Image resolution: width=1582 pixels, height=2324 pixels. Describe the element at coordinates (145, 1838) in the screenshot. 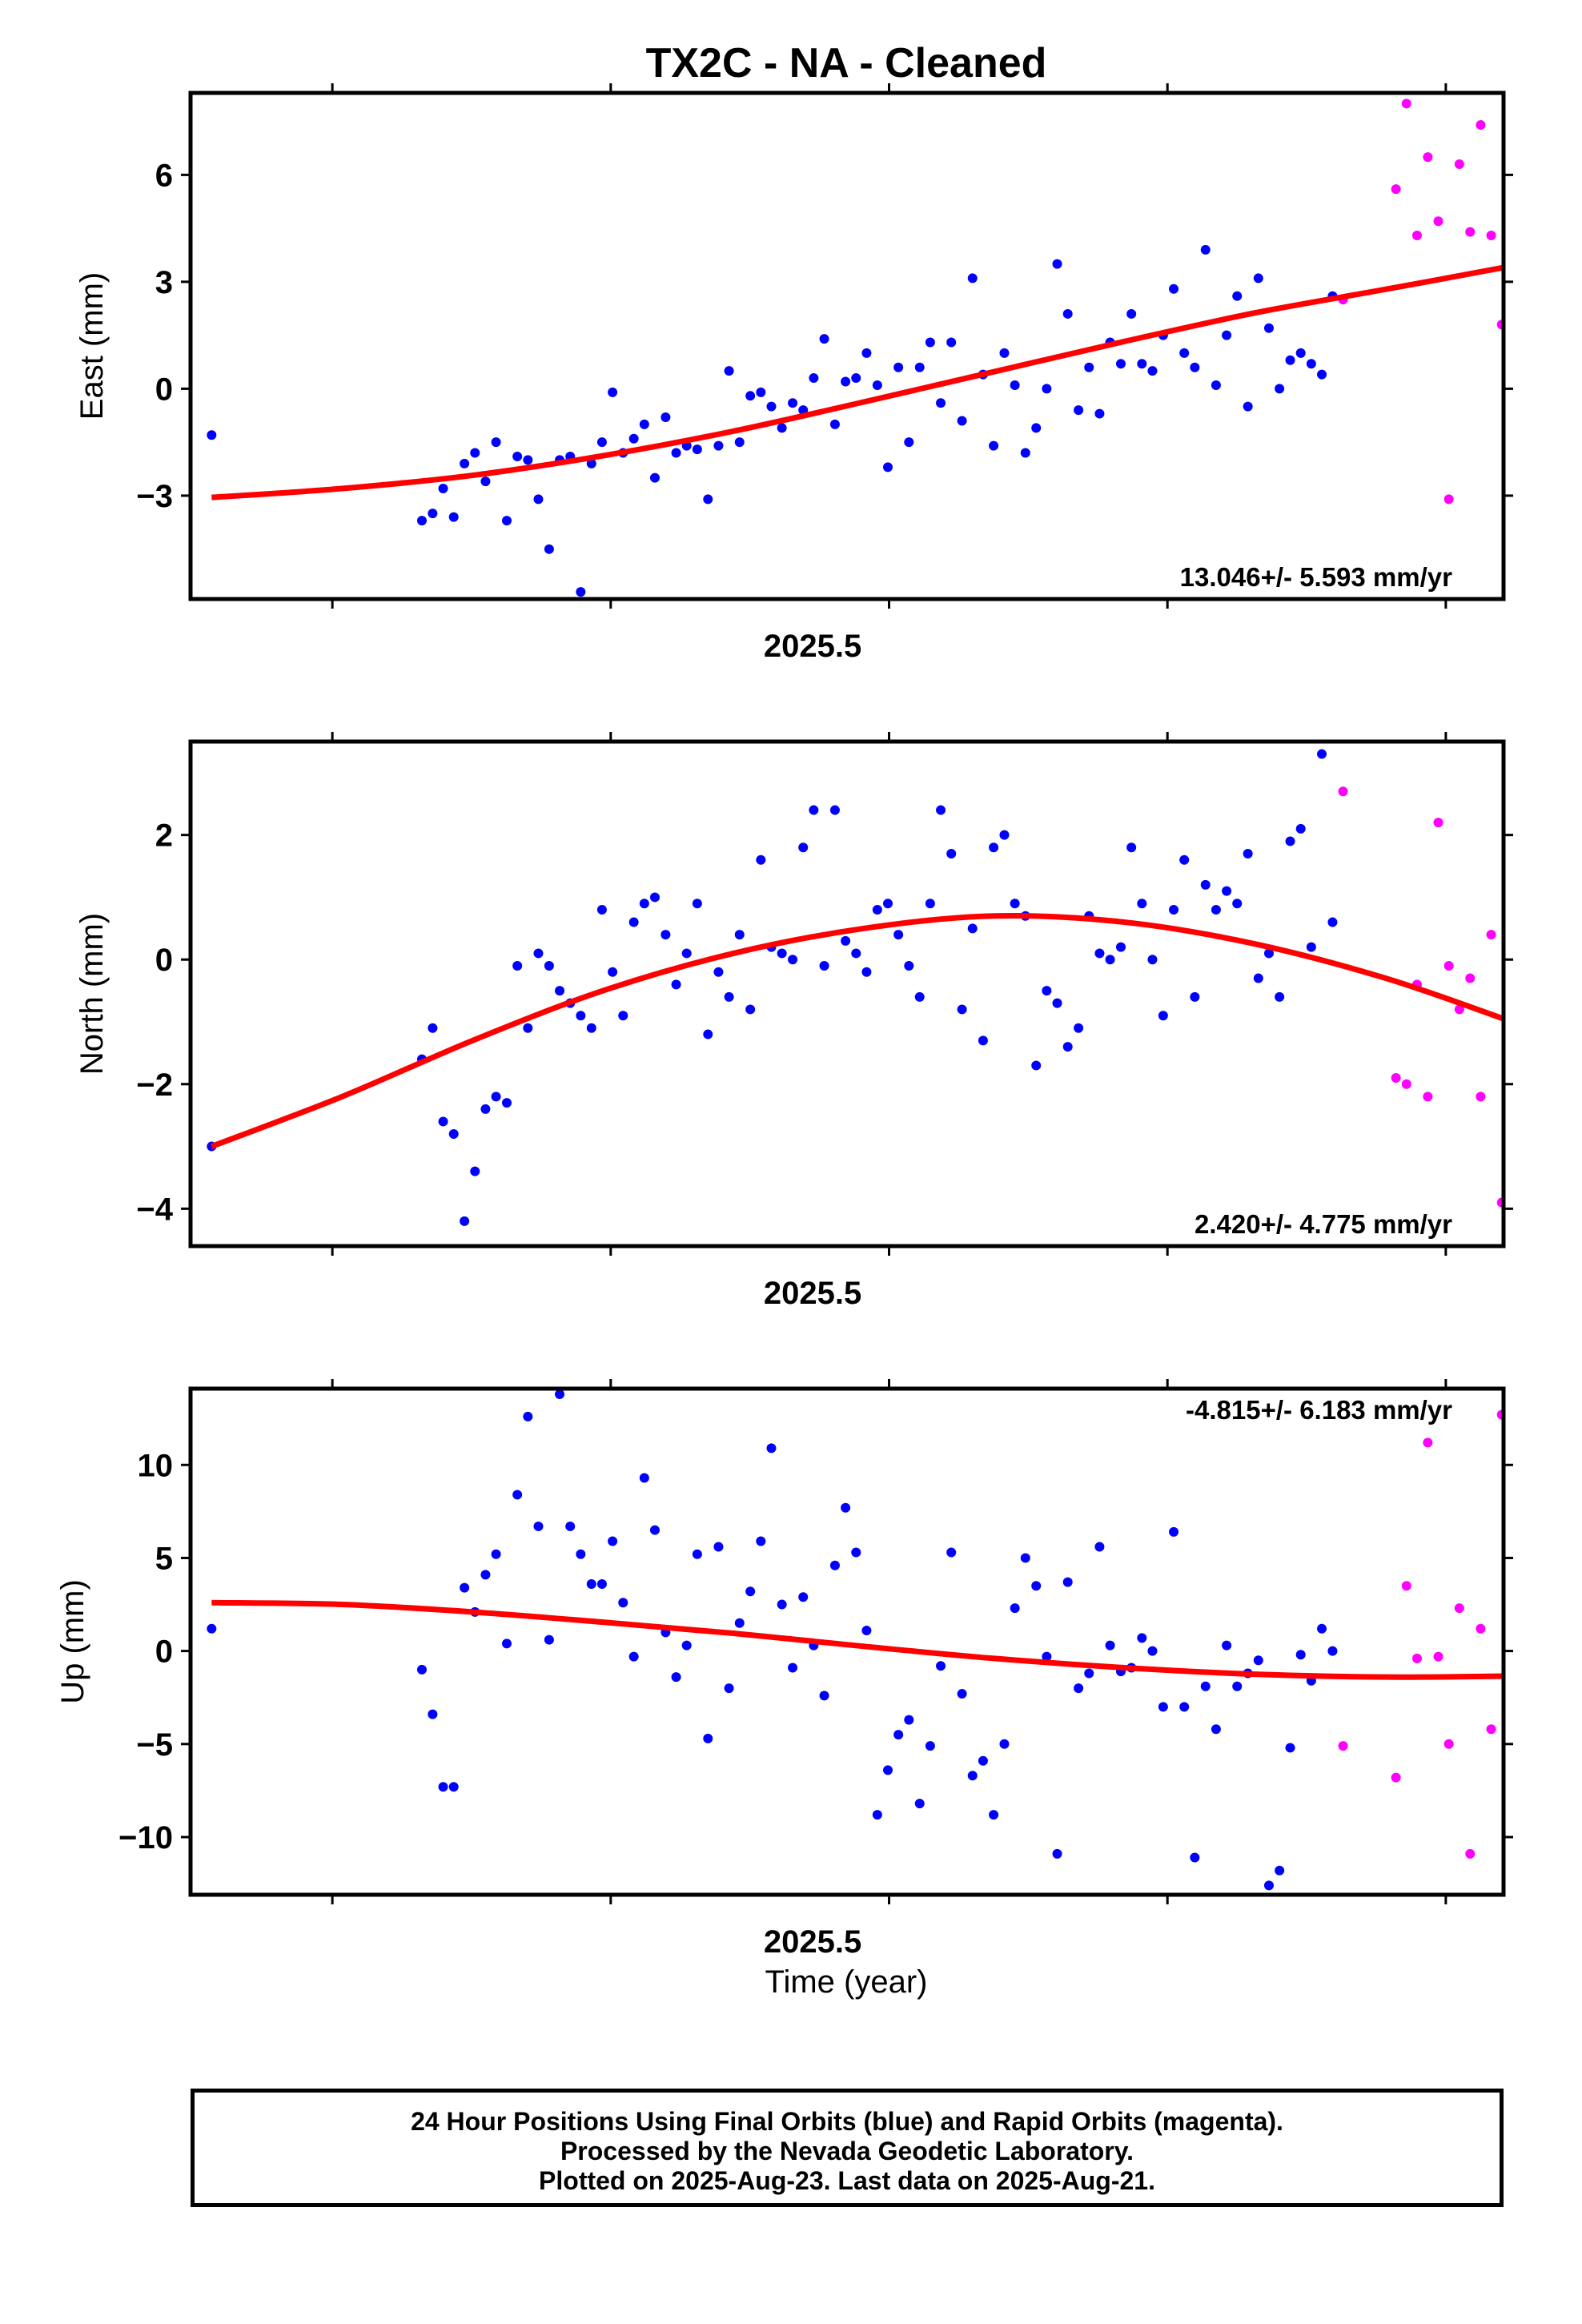

I see `y-tick-label: −10` at that location.